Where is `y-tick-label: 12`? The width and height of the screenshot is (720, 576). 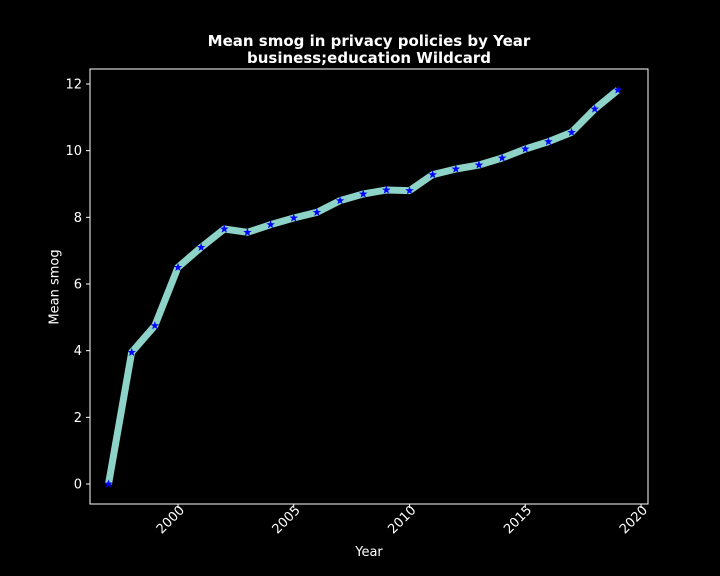
y-tick-label: 12 is located at coordinates (73, 85).